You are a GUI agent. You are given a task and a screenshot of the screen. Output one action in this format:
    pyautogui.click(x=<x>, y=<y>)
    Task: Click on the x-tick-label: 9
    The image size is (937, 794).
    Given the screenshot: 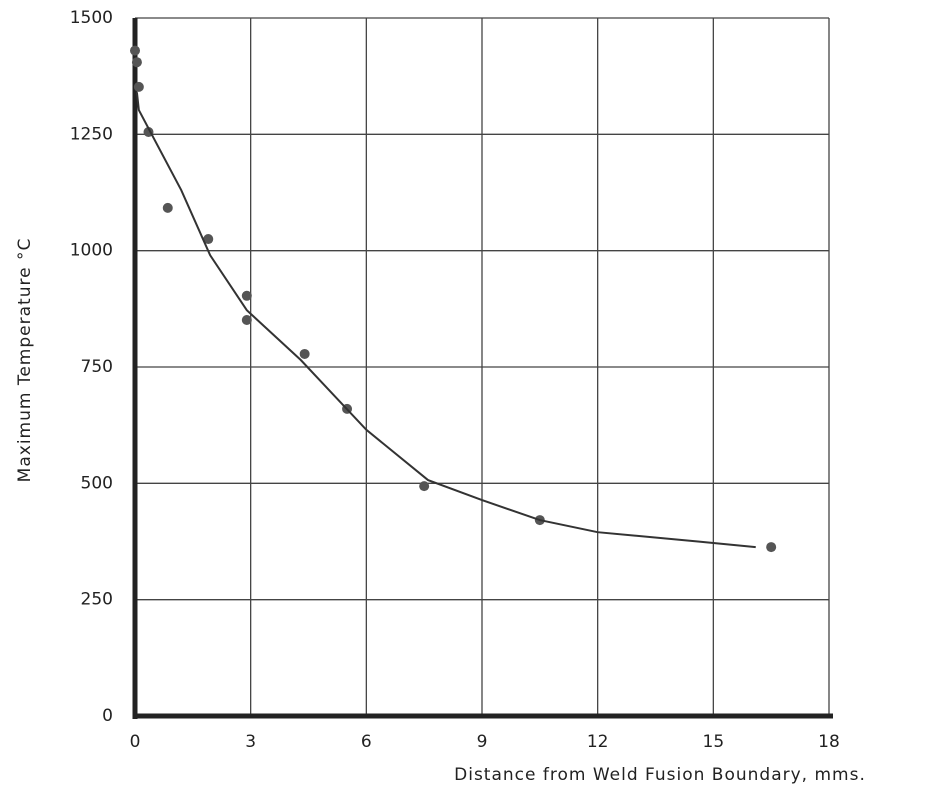 What is the action you would take?
    pyautogui.click(x=482, y=742)
    